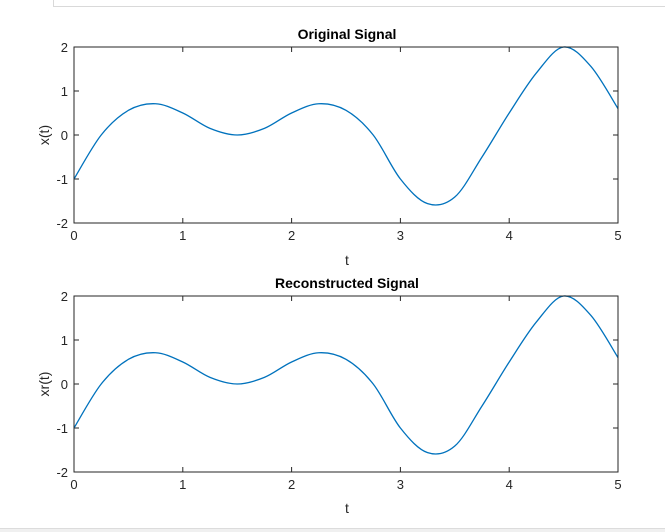 Image resolution: width=665 pixels, height=532 pixels. I want to click on y-axis-label: xr(t), so click(44, 384).